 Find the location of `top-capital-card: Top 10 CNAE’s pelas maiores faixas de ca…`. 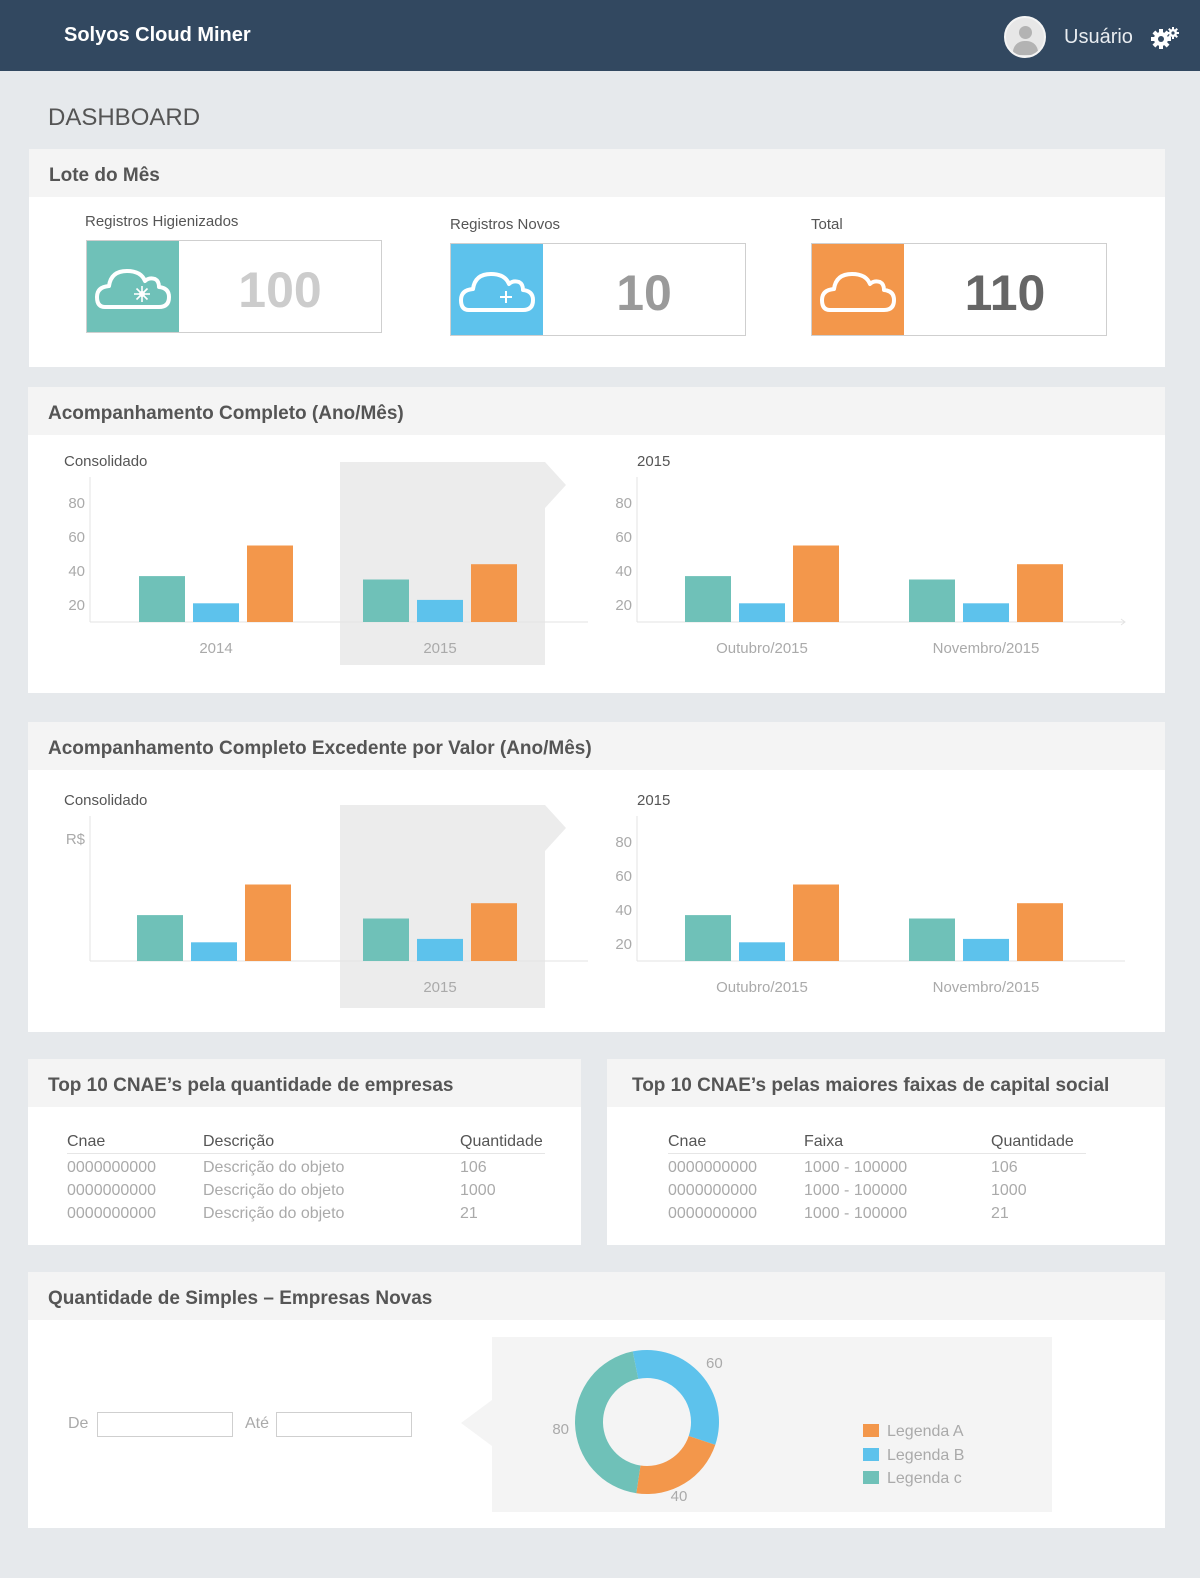

top-capital-card: Top 10 CNAE’s pelas maiores faixas de ca… is located at coordinates (886, 1152).